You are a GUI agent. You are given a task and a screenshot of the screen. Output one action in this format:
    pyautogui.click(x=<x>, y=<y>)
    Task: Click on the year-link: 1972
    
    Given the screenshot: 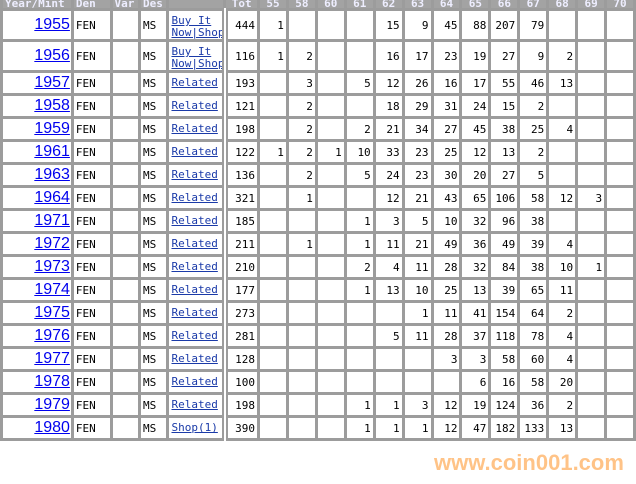 What is the action you would take?
    pyautogui.click(x=52, y=244)
    